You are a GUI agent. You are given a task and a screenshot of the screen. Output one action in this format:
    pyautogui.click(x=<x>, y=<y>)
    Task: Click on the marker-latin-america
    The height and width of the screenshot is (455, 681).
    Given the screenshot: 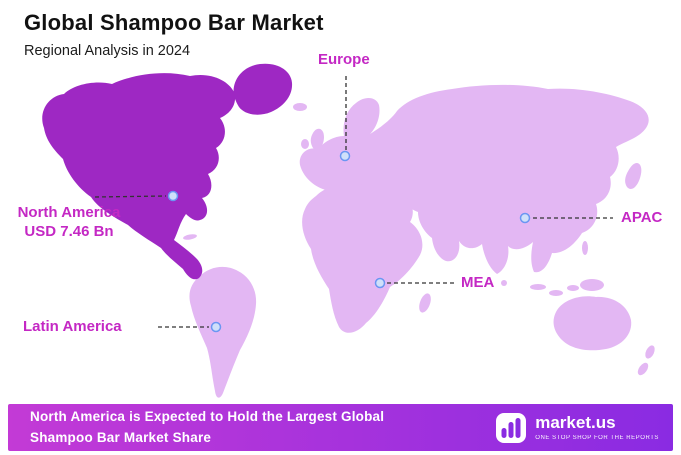 What is the action you would take?
    pyautogui.click(x=216, y=327)
    